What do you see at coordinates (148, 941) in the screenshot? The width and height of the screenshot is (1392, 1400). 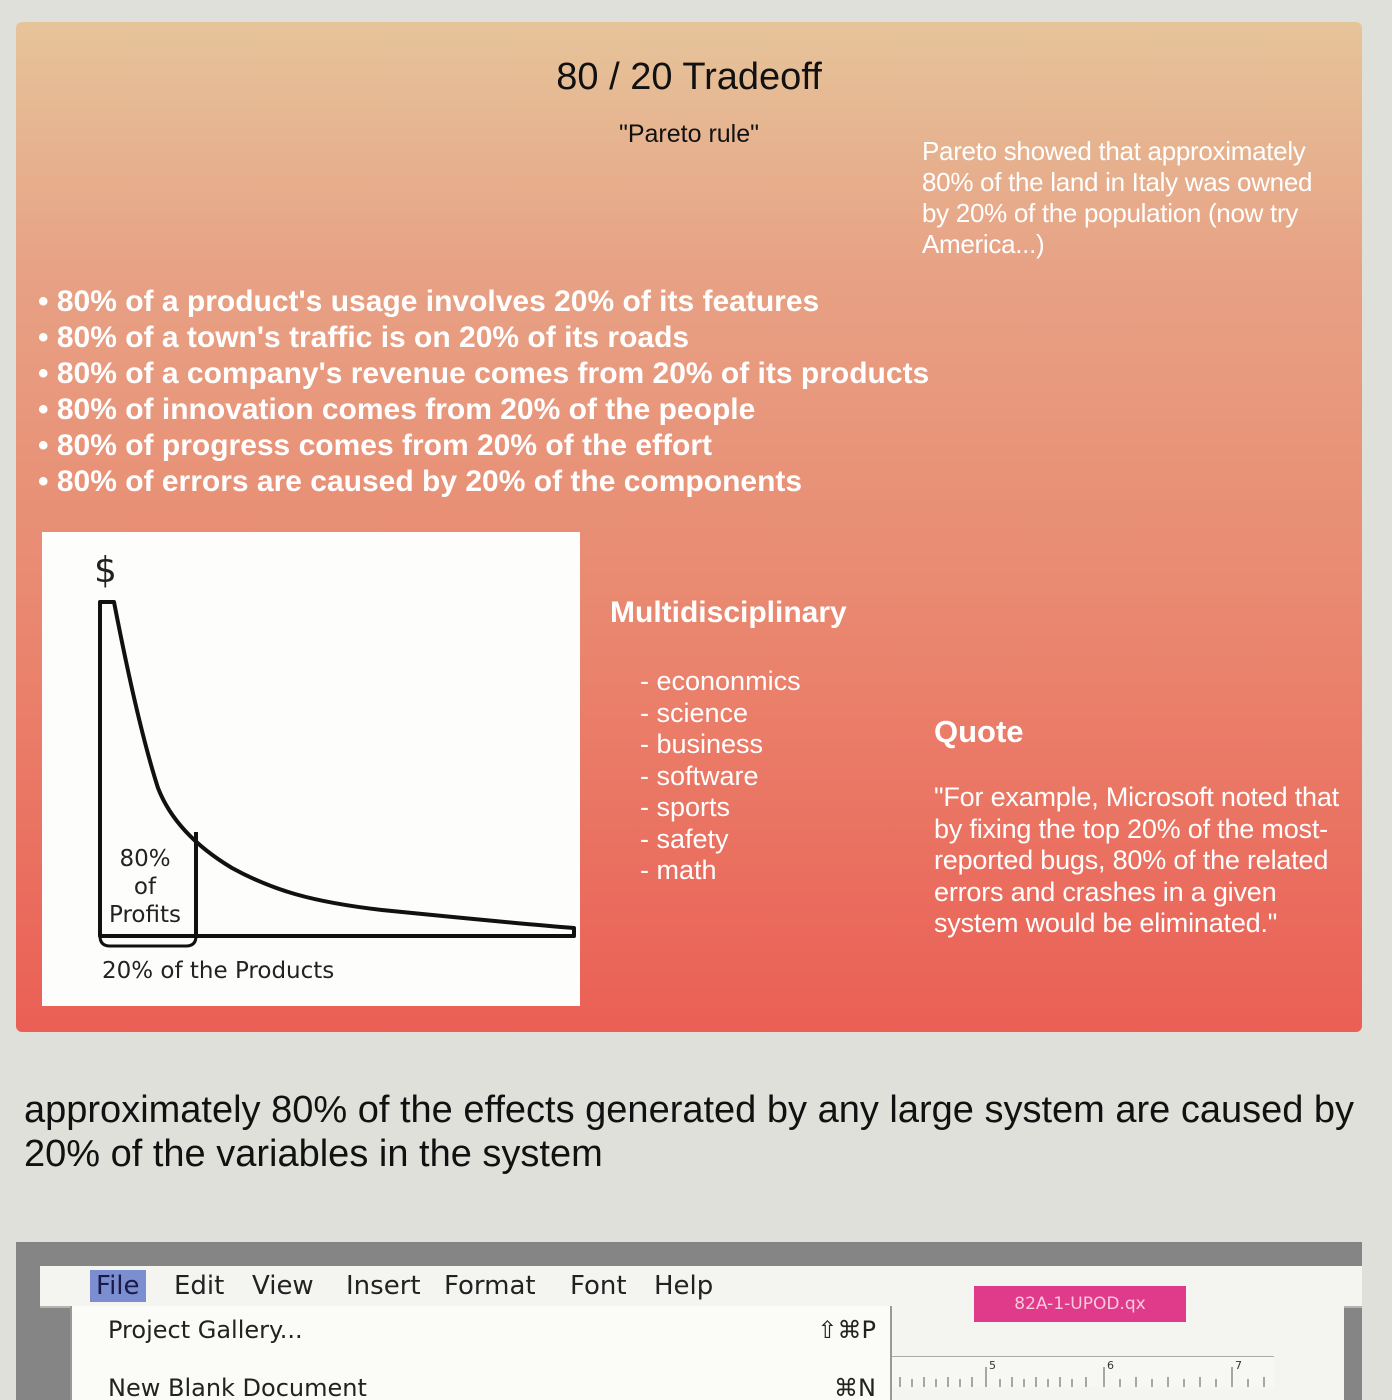 I see `bracket` at bounding box center [148, 941].